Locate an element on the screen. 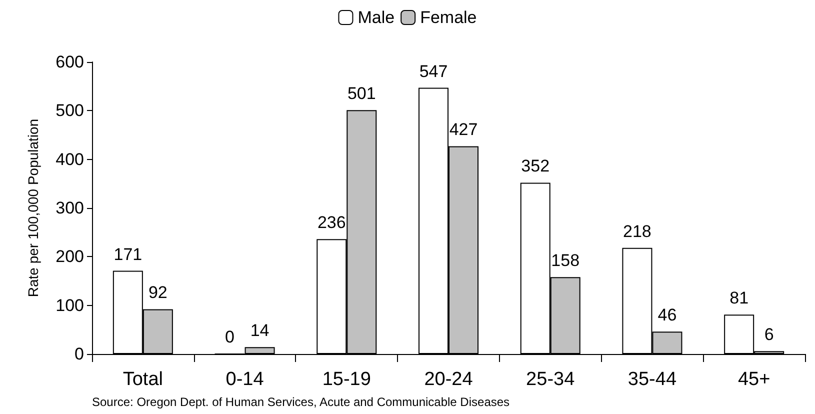  y-tick-label: 300 is located at coordinates (70, 208).